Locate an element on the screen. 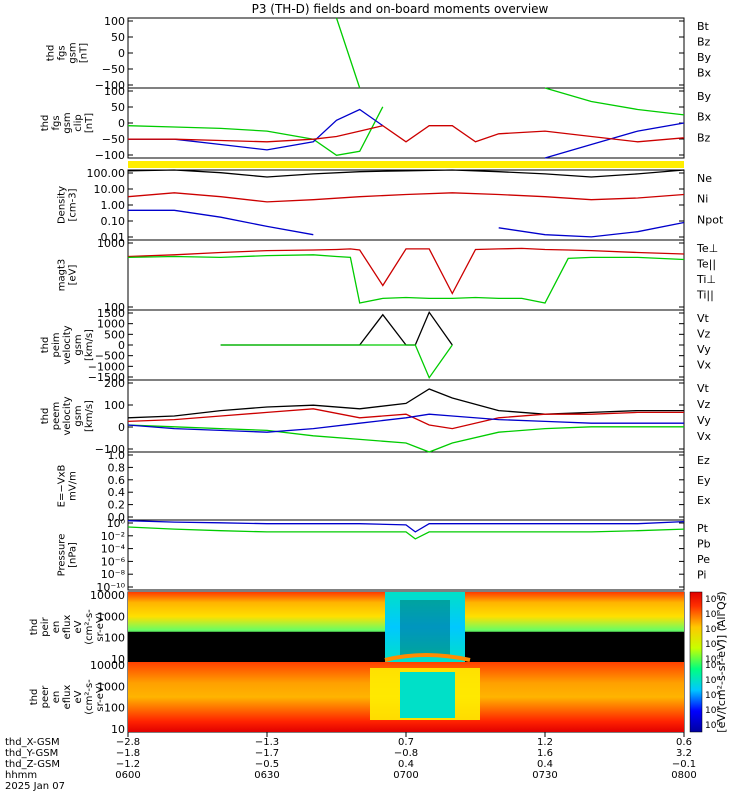 This screenshot has height=800, width=750. legend-fgs: Bt is located at coordinates (703, 26).